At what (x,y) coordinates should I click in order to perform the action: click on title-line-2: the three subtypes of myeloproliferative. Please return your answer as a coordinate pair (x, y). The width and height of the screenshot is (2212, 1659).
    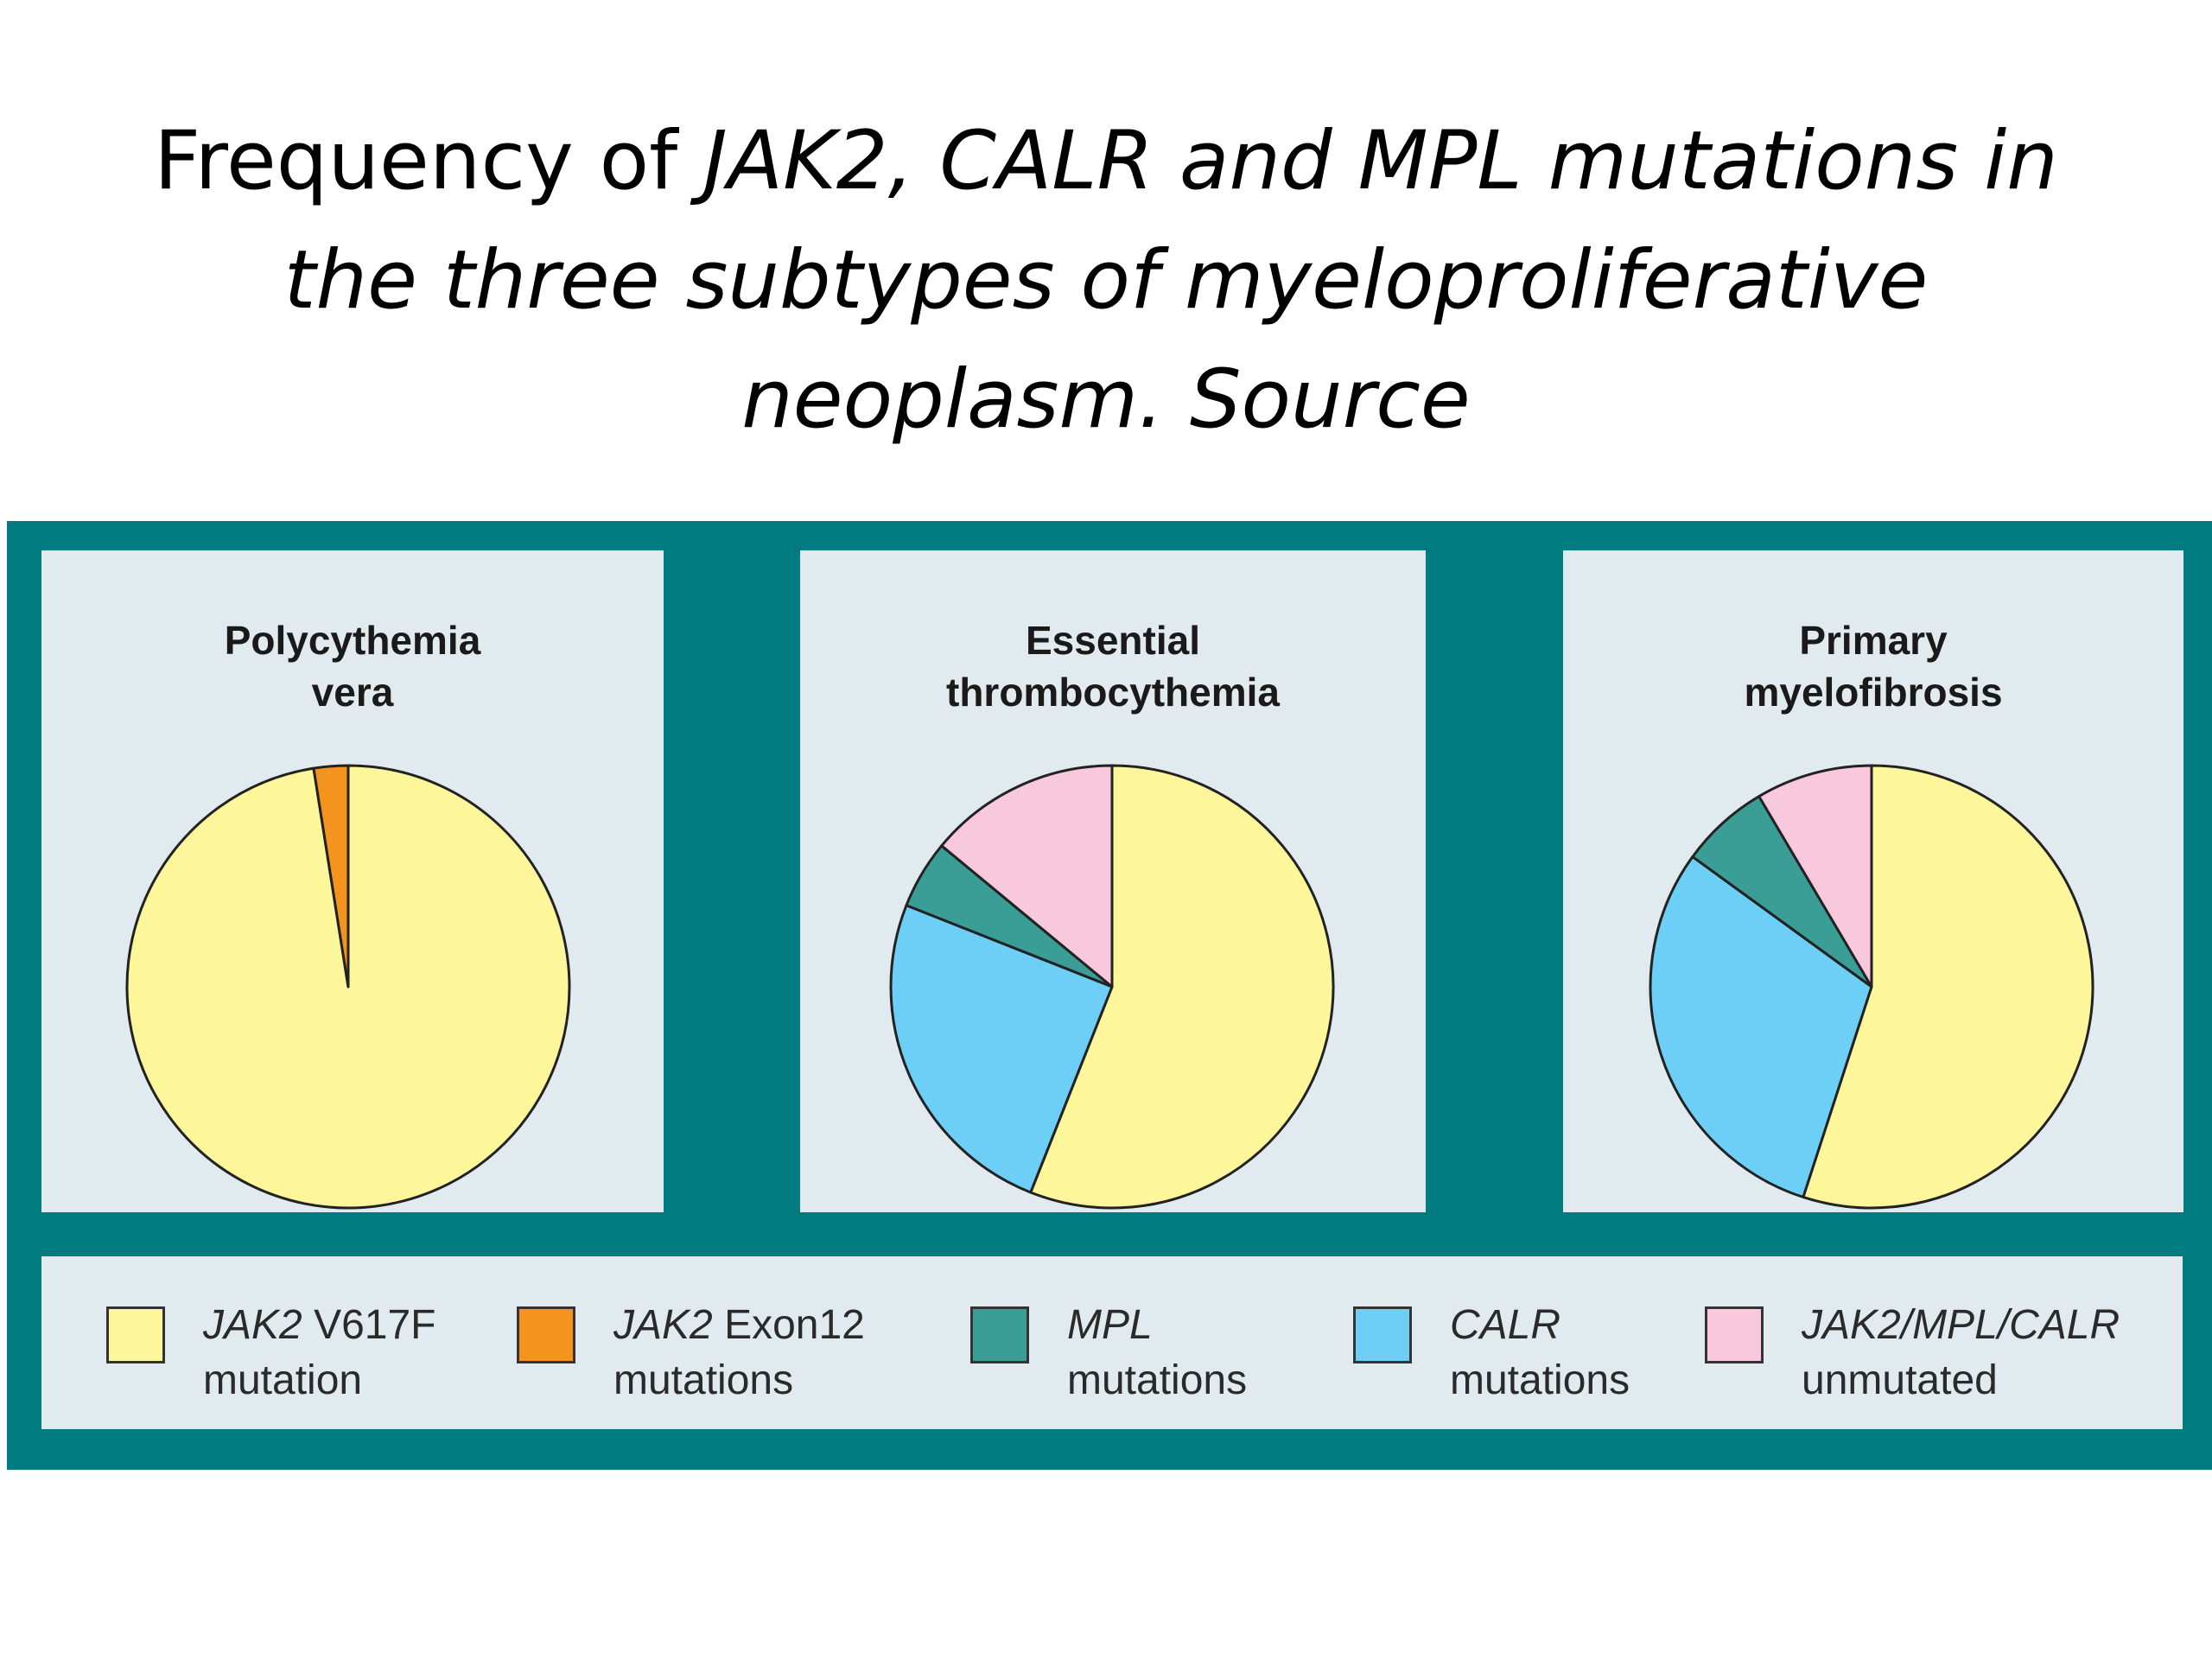
    Looking at the image, I should click on (1106, 280).